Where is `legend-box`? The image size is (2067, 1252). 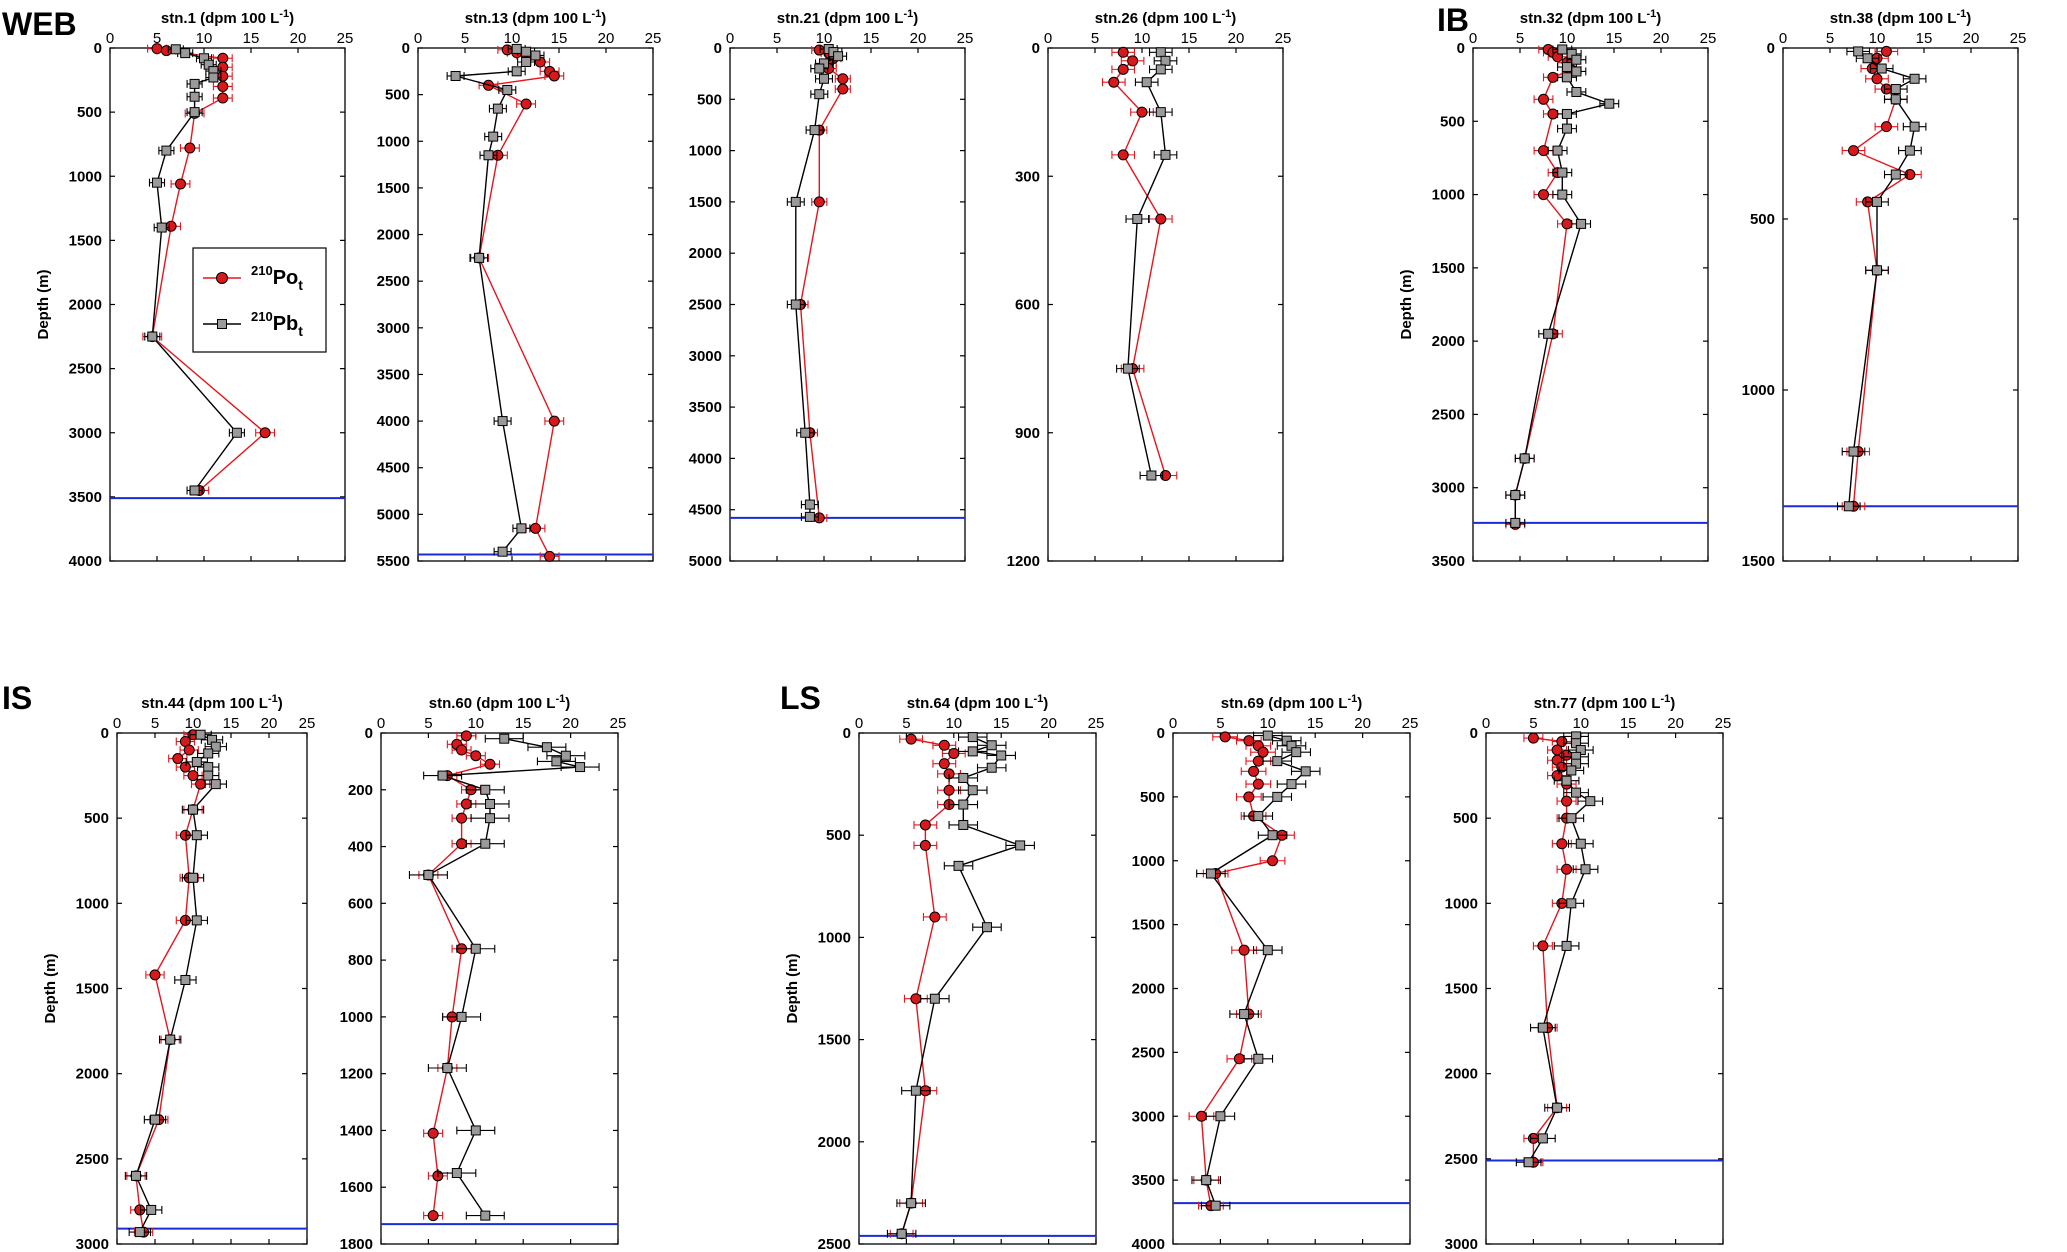
legend-box is located at coordinates (259, 300).